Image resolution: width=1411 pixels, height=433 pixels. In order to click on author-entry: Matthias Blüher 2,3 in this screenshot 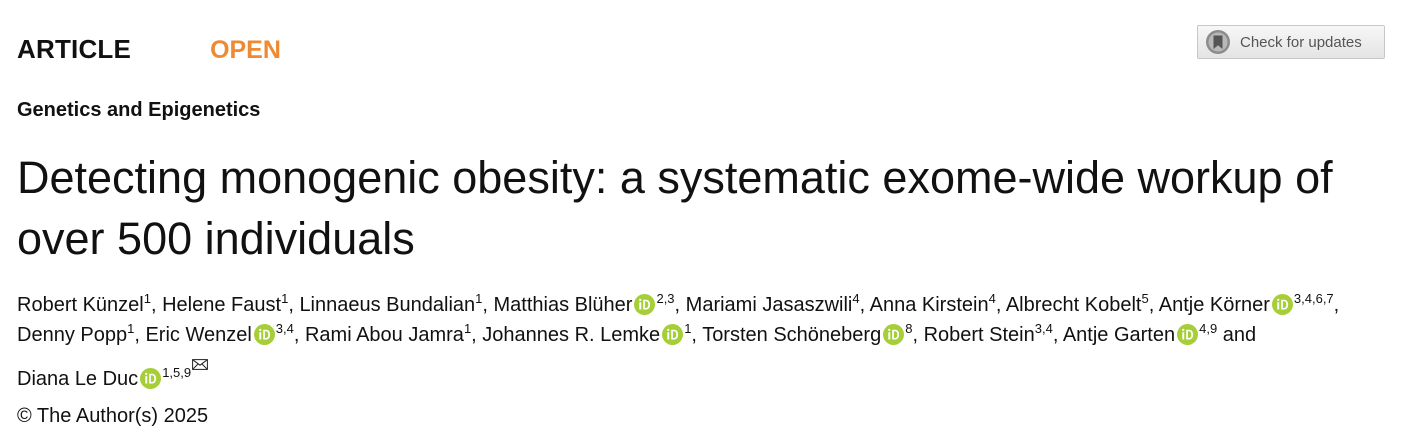, I will do `click(584, 303)`.